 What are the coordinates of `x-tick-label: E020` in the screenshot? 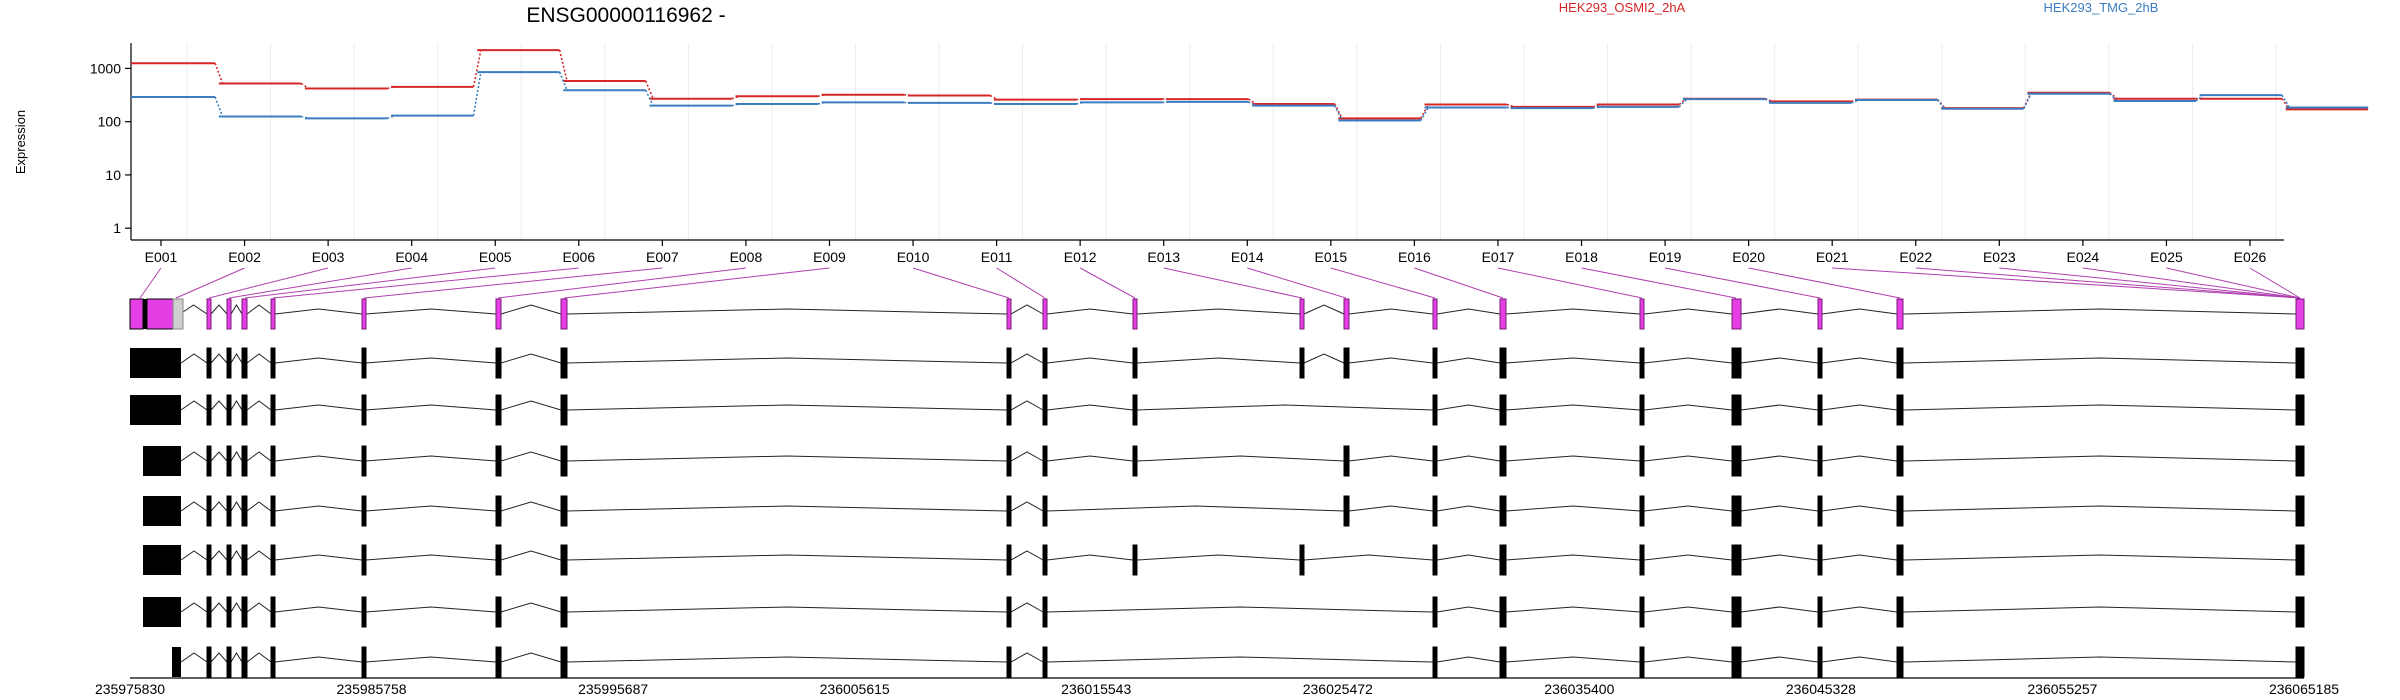 It's located at (1748, 257).